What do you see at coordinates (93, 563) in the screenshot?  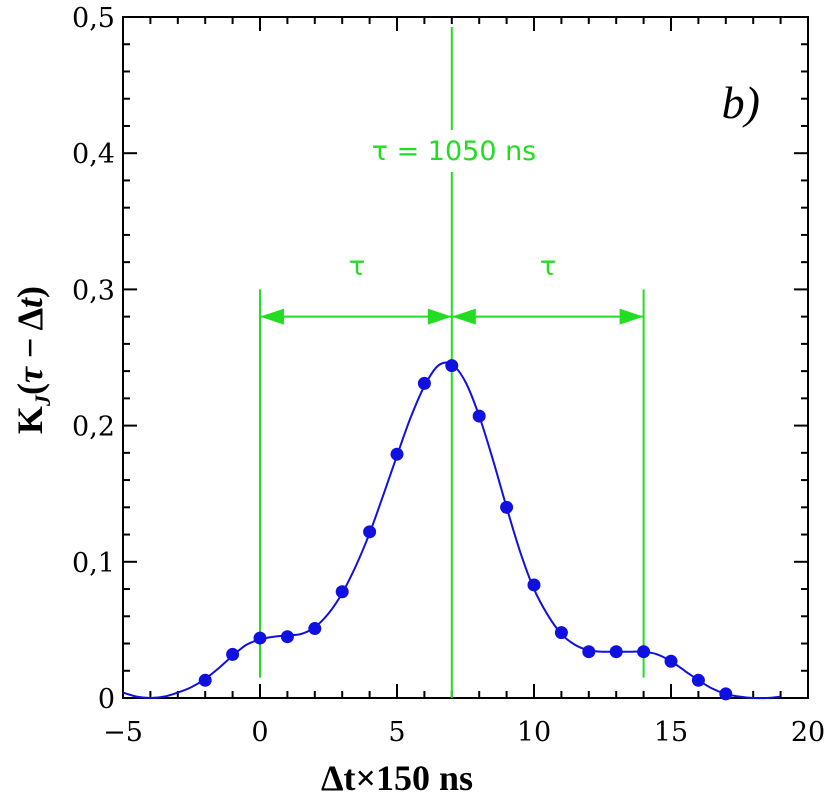 I see `y-tick-label: 0,1` at bounding box center [93, 563].